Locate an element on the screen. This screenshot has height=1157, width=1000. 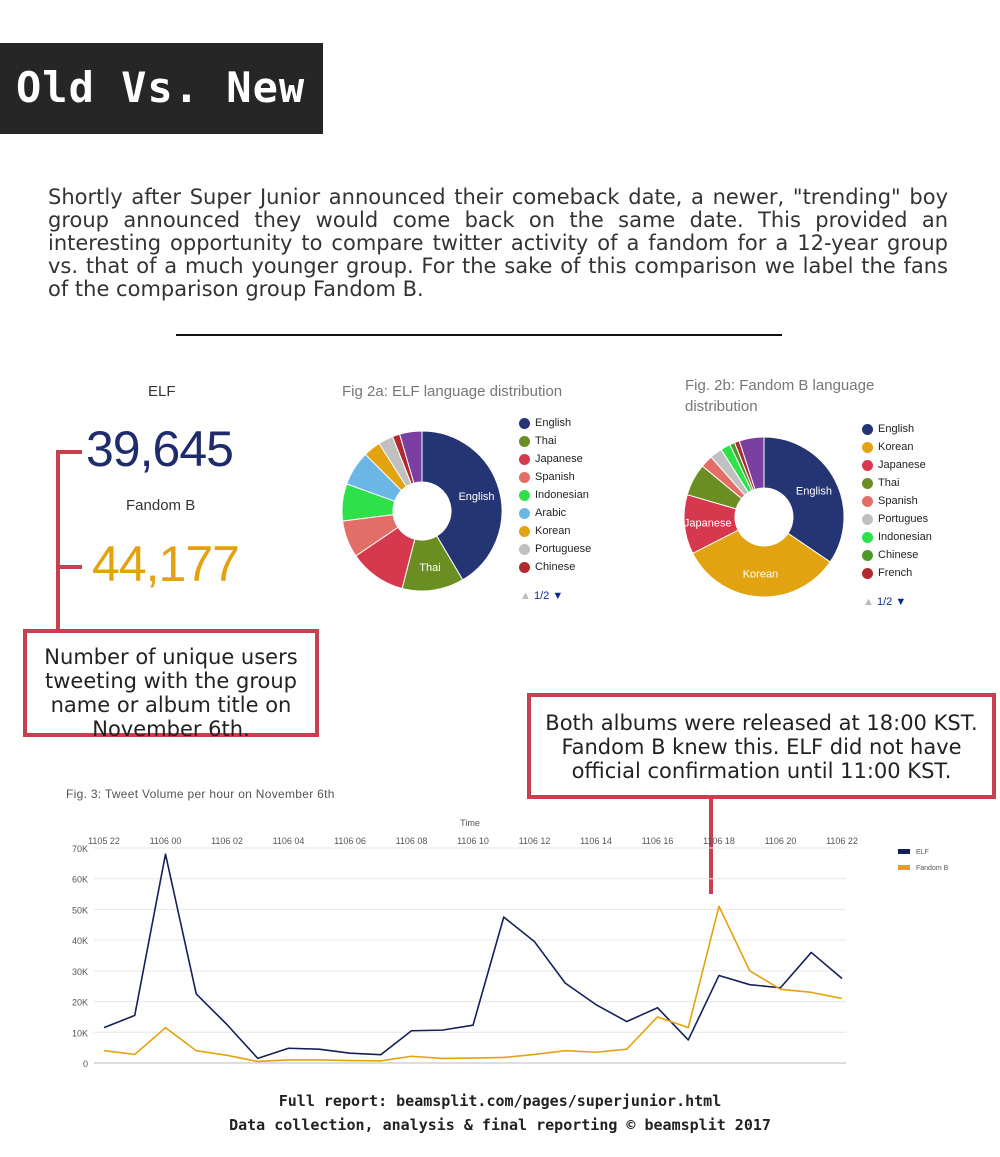
pie-a-legend-label: Spanish is located at coordinates (555, 477).